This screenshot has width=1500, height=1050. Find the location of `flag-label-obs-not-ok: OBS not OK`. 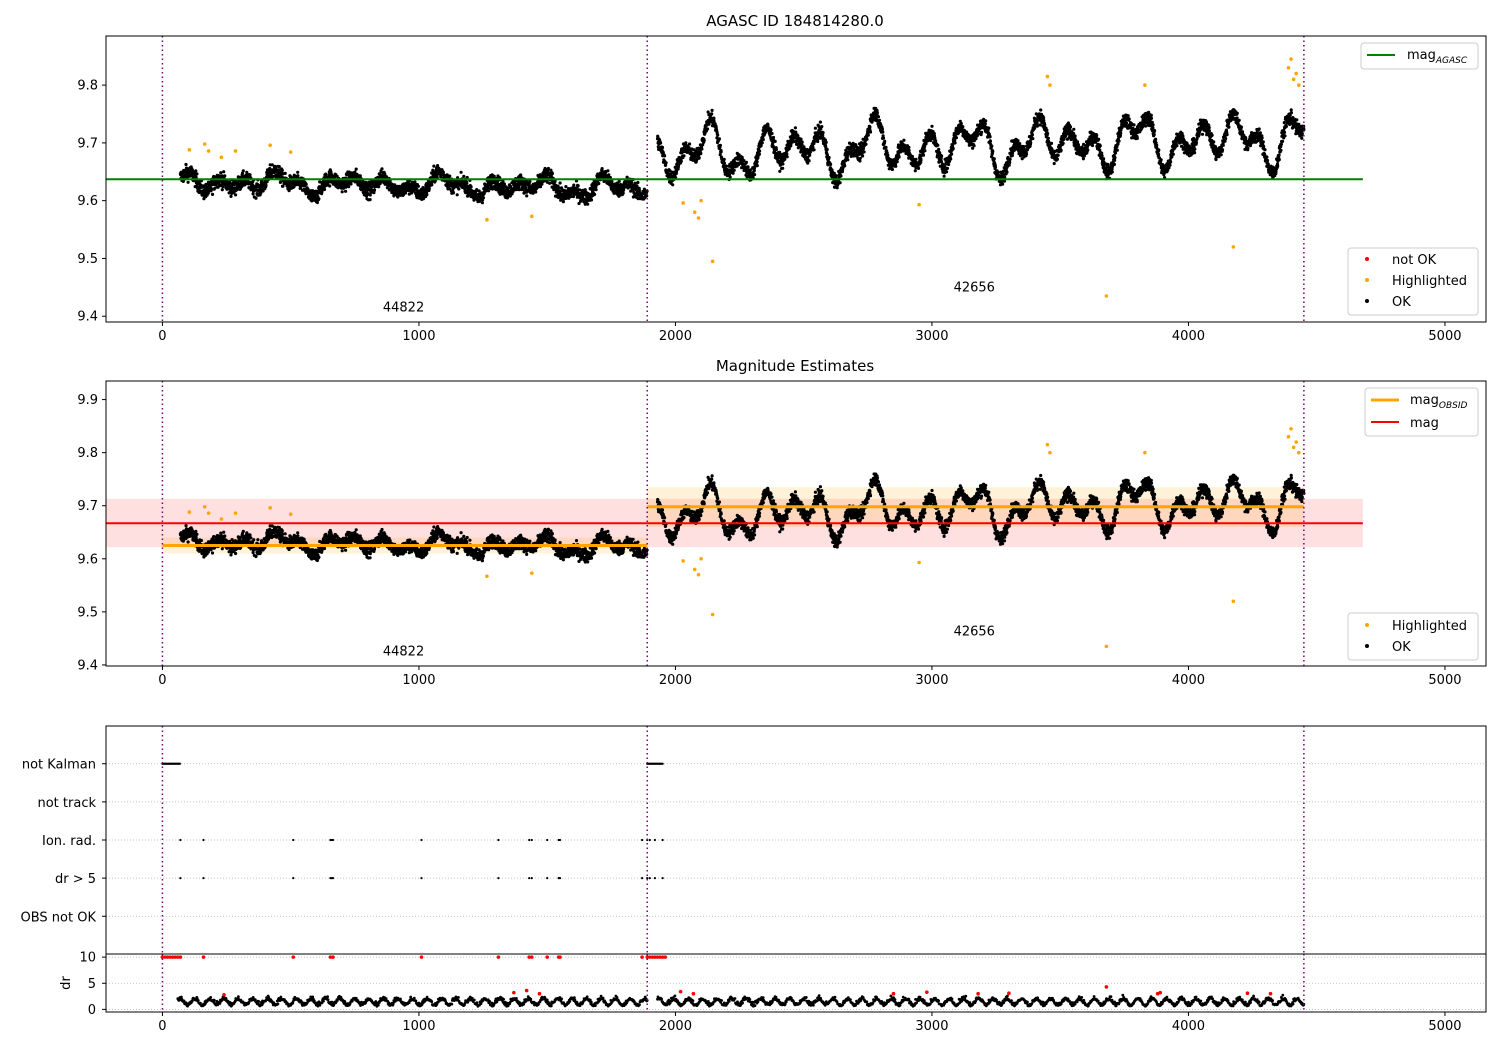

flag-label-obs-not-ok: OBS not OK is located at coordinates (59, 917).